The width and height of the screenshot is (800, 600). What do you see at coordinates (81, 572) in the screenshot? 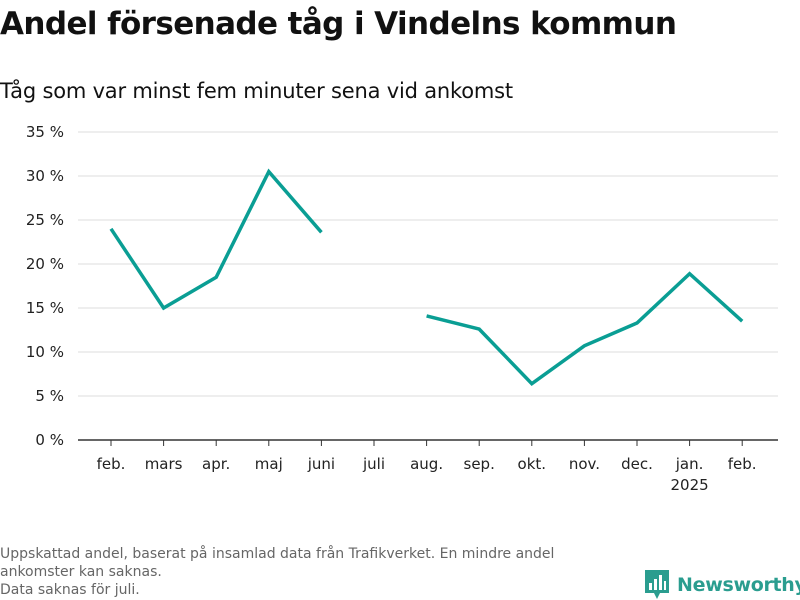
I see `footnote-line: ankomster kan saknas.` at bounding box center [81, 572].